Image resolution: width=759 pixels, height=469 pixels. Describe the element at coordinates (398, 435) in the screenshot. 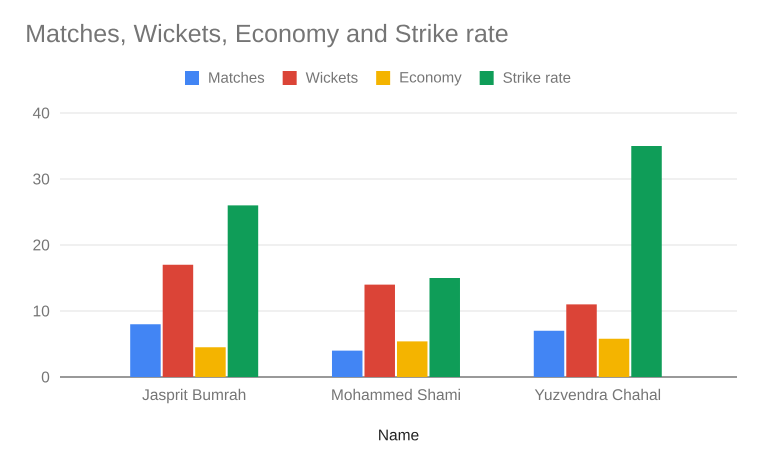

I see `x-axis-title: Name` at that location.